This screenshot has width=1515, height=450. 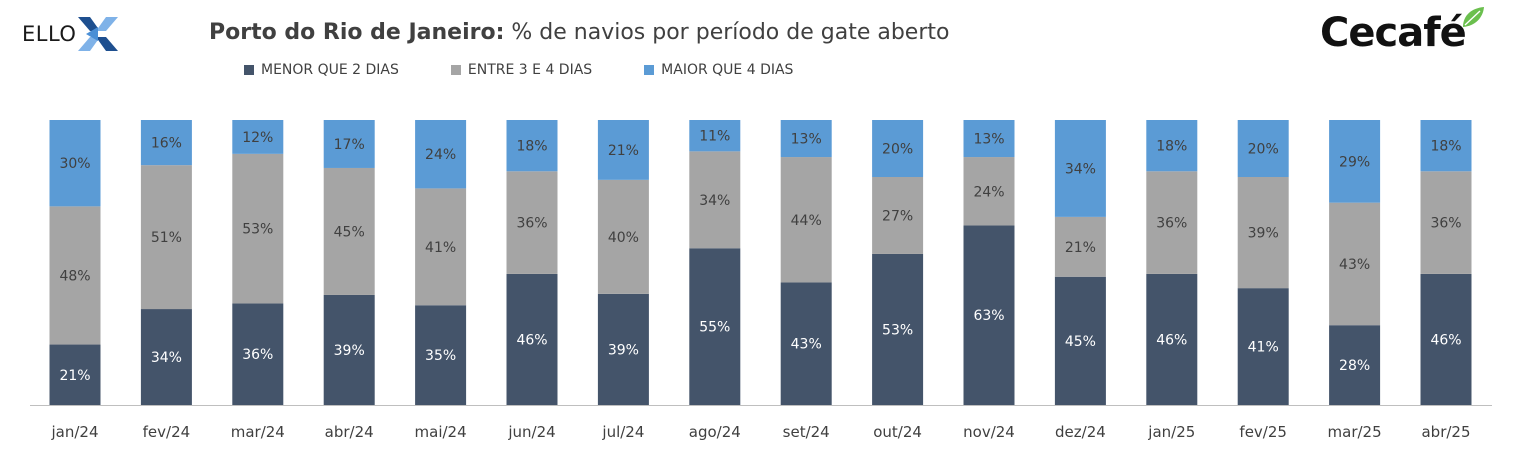 I want to click on data-label: 13%, so click(x=806, y=140).